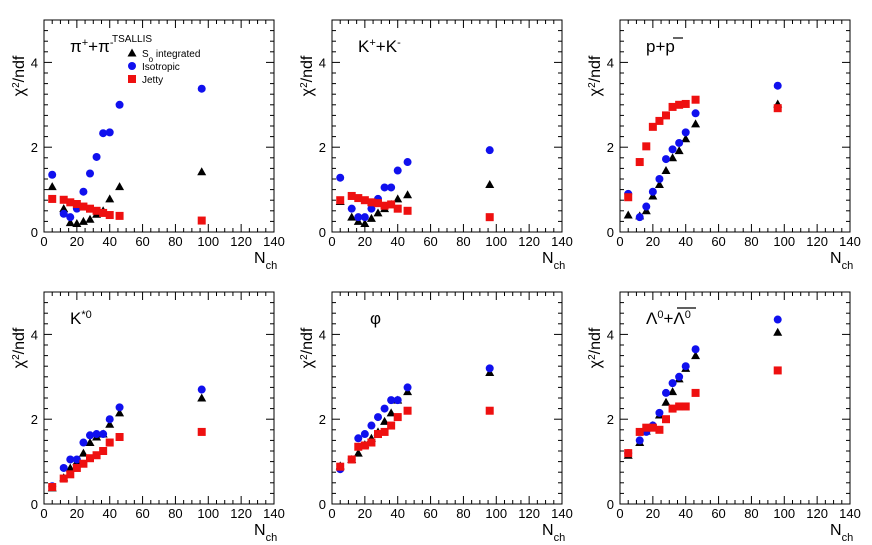  I want to click on legend-title: TSALLIS, so click(132, 39).